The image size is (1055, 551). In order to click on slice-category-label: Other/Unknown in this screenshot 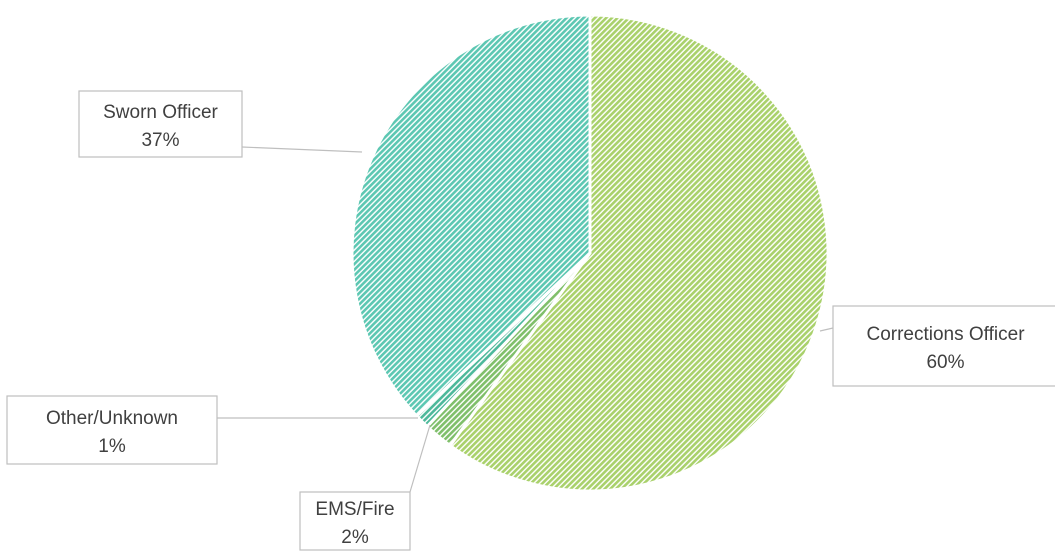, I will do `click(112, 418)`.